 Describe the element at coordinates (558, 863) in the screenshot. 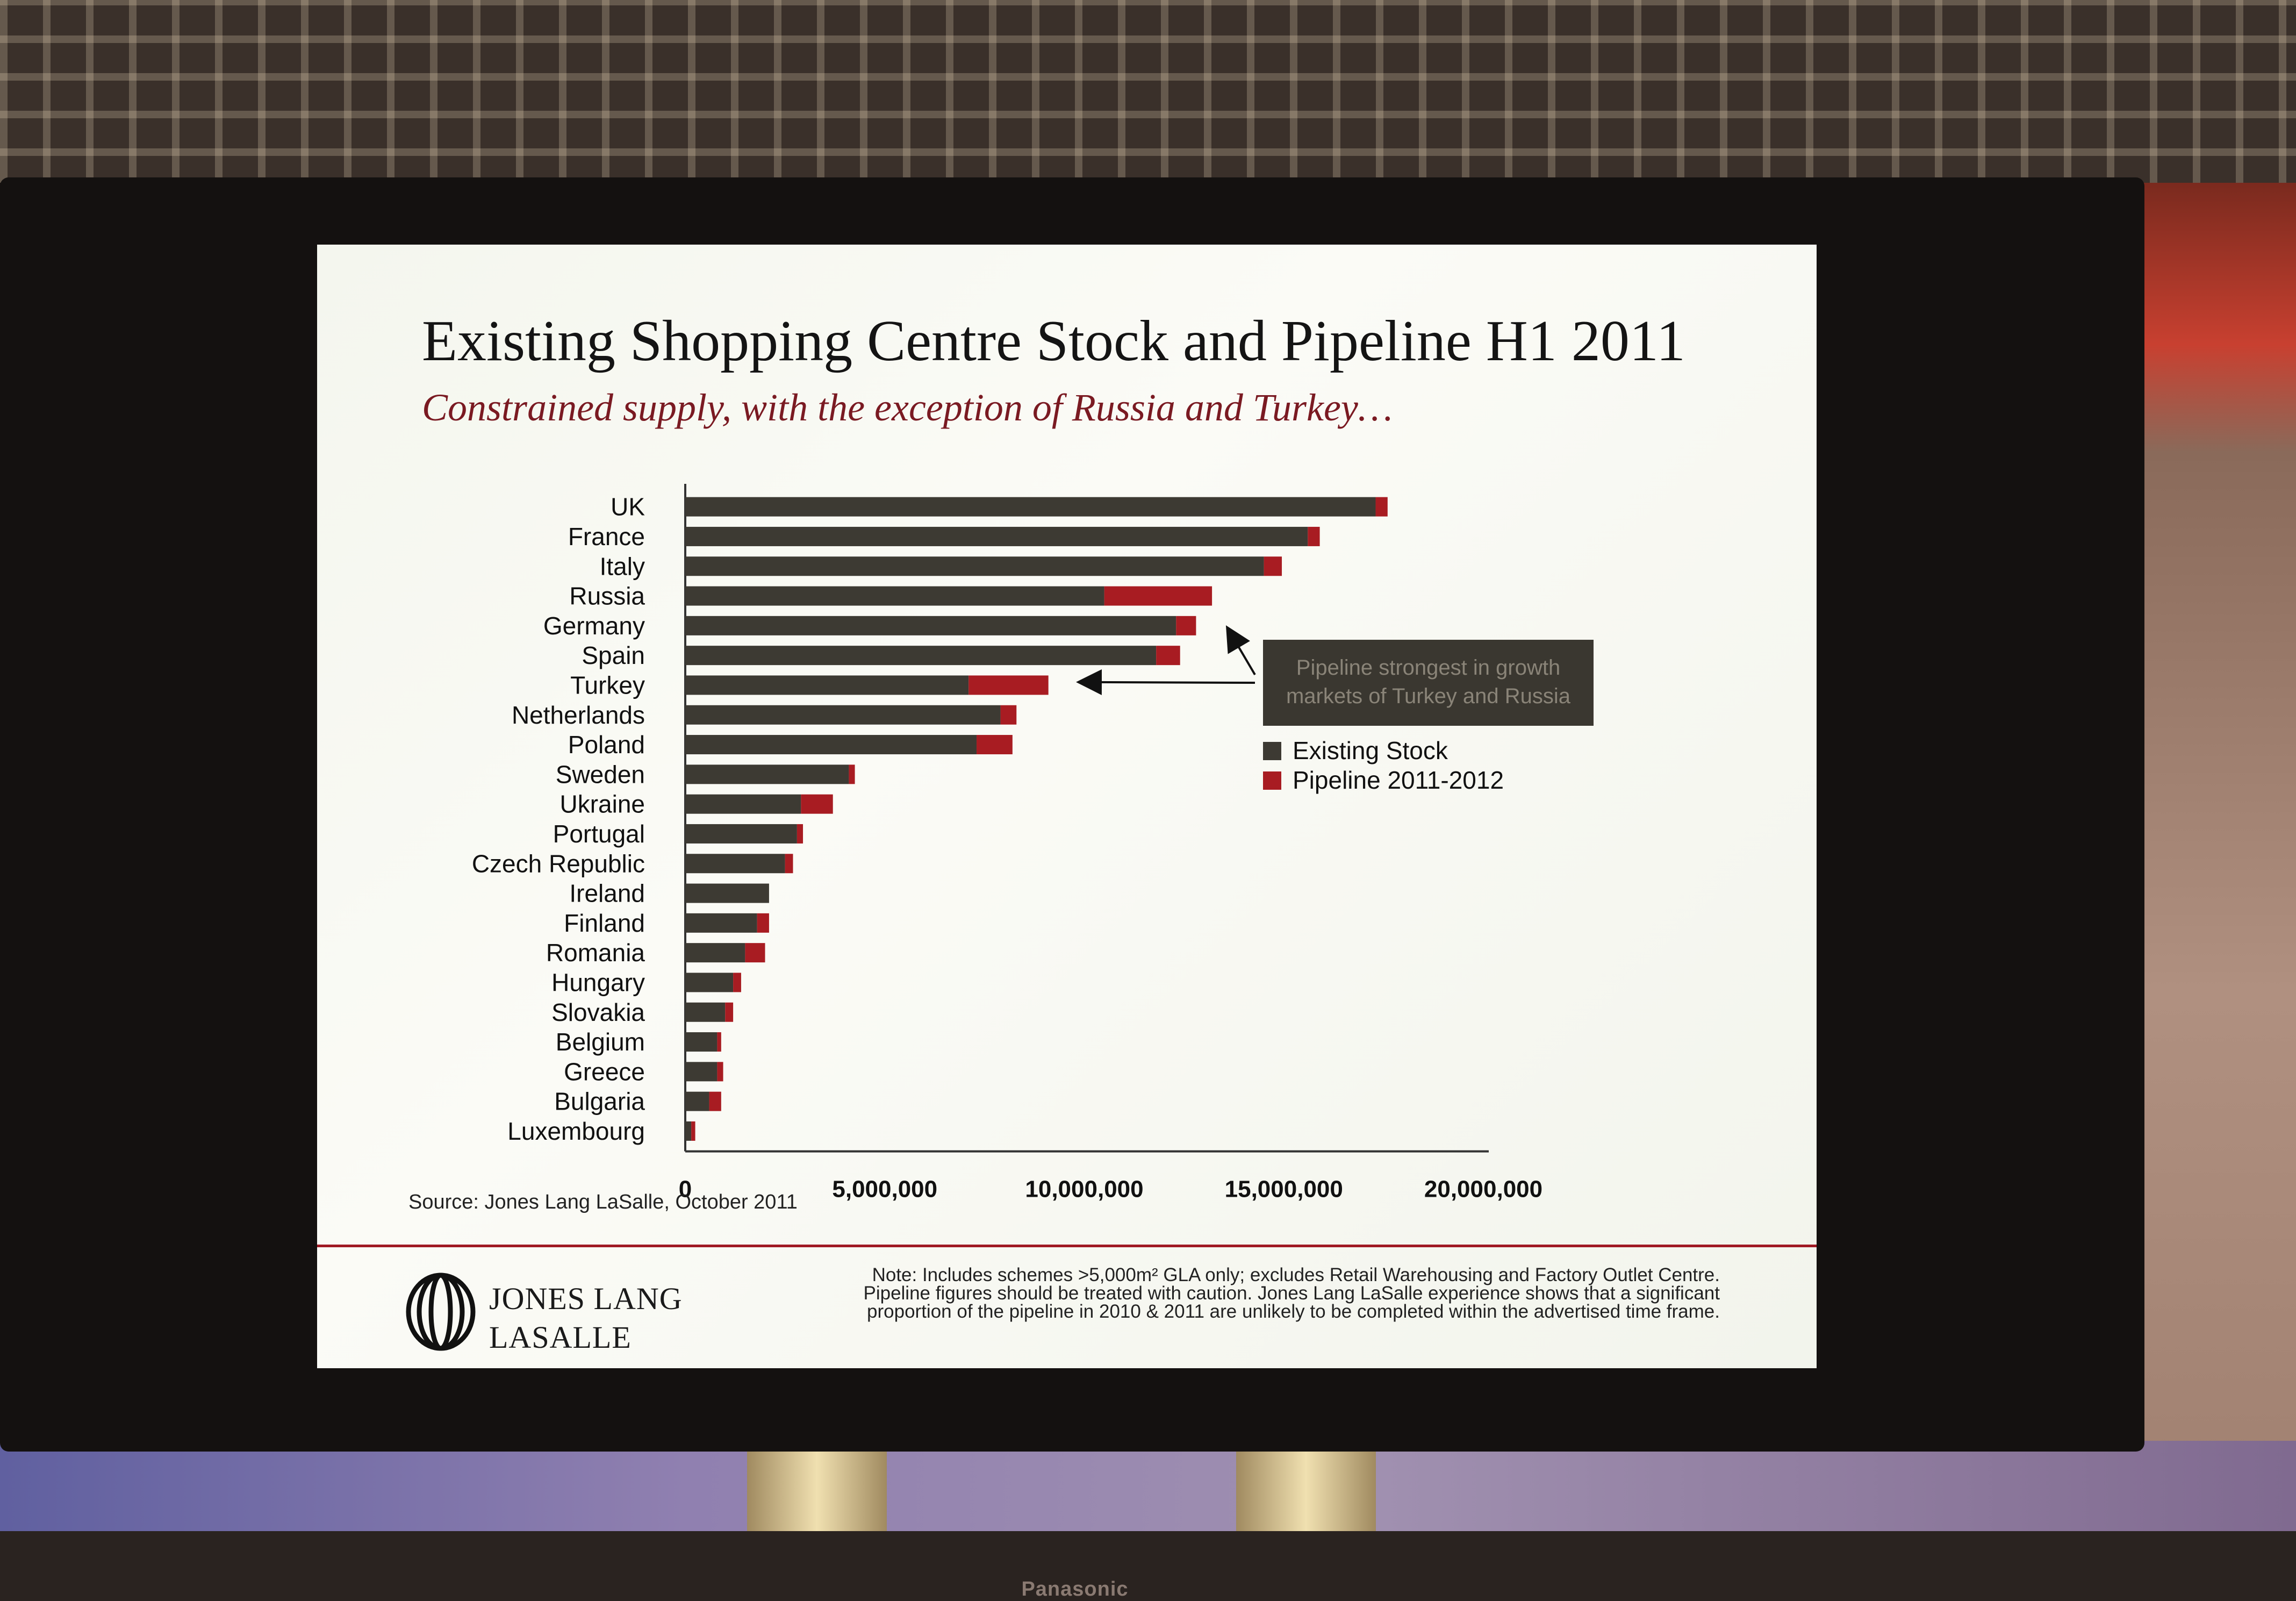

I see `category-label: Czech Republic` at that location.